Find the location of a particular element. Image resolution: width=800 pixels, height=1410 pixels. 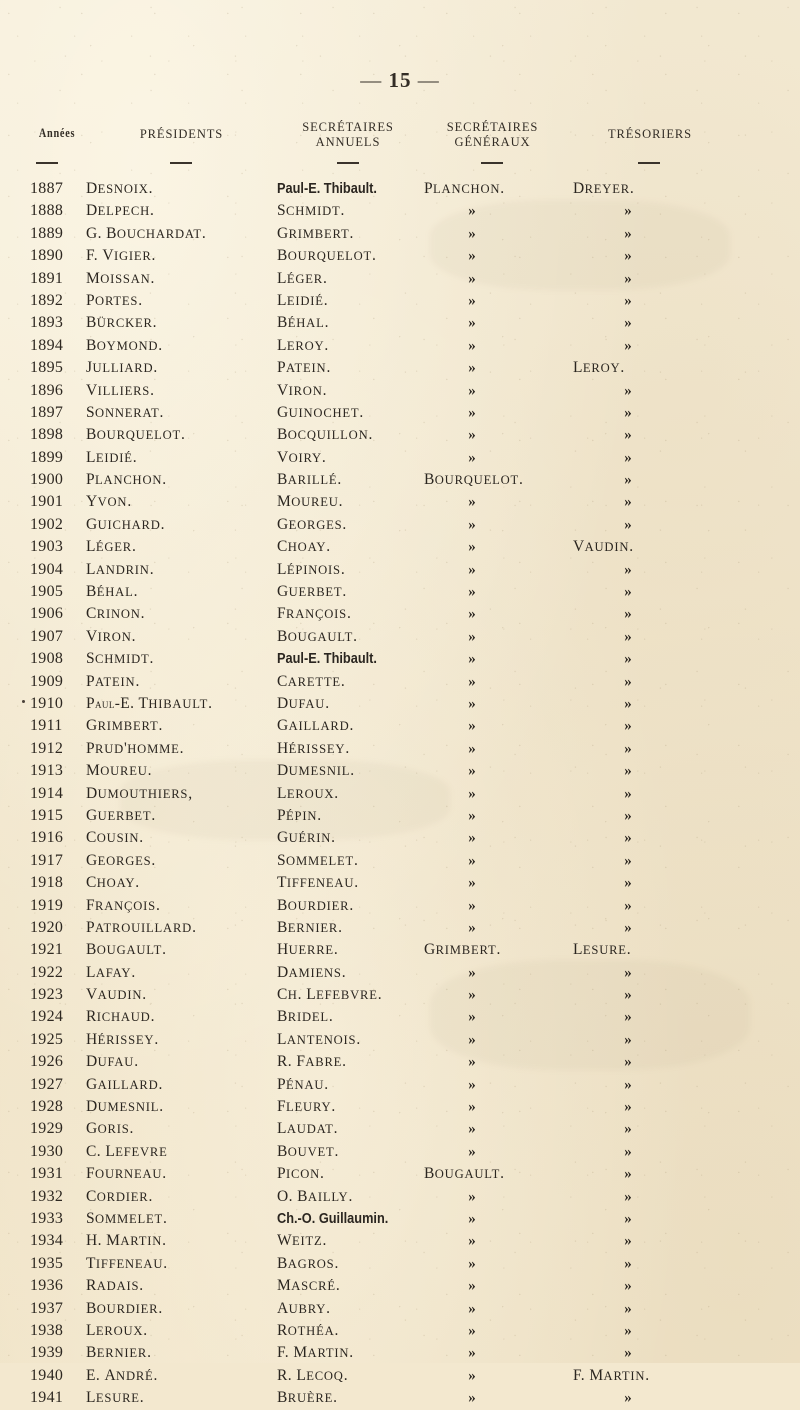

cell-annee: 1907 is located at coordinates (47, 636).